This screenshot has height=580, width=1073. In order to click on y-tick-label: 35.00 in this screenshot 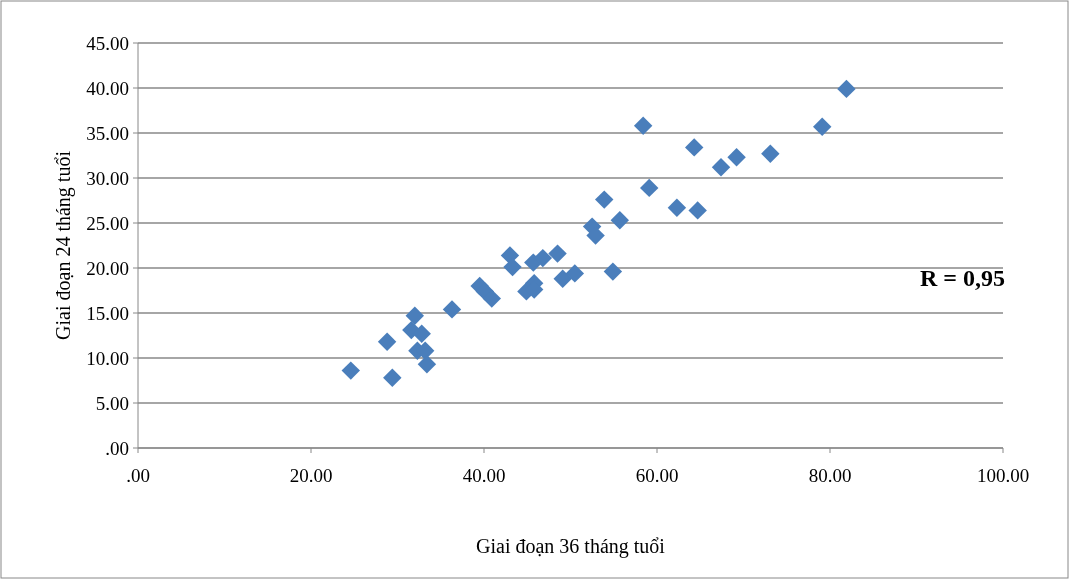, I will do `click(107, 133)`.